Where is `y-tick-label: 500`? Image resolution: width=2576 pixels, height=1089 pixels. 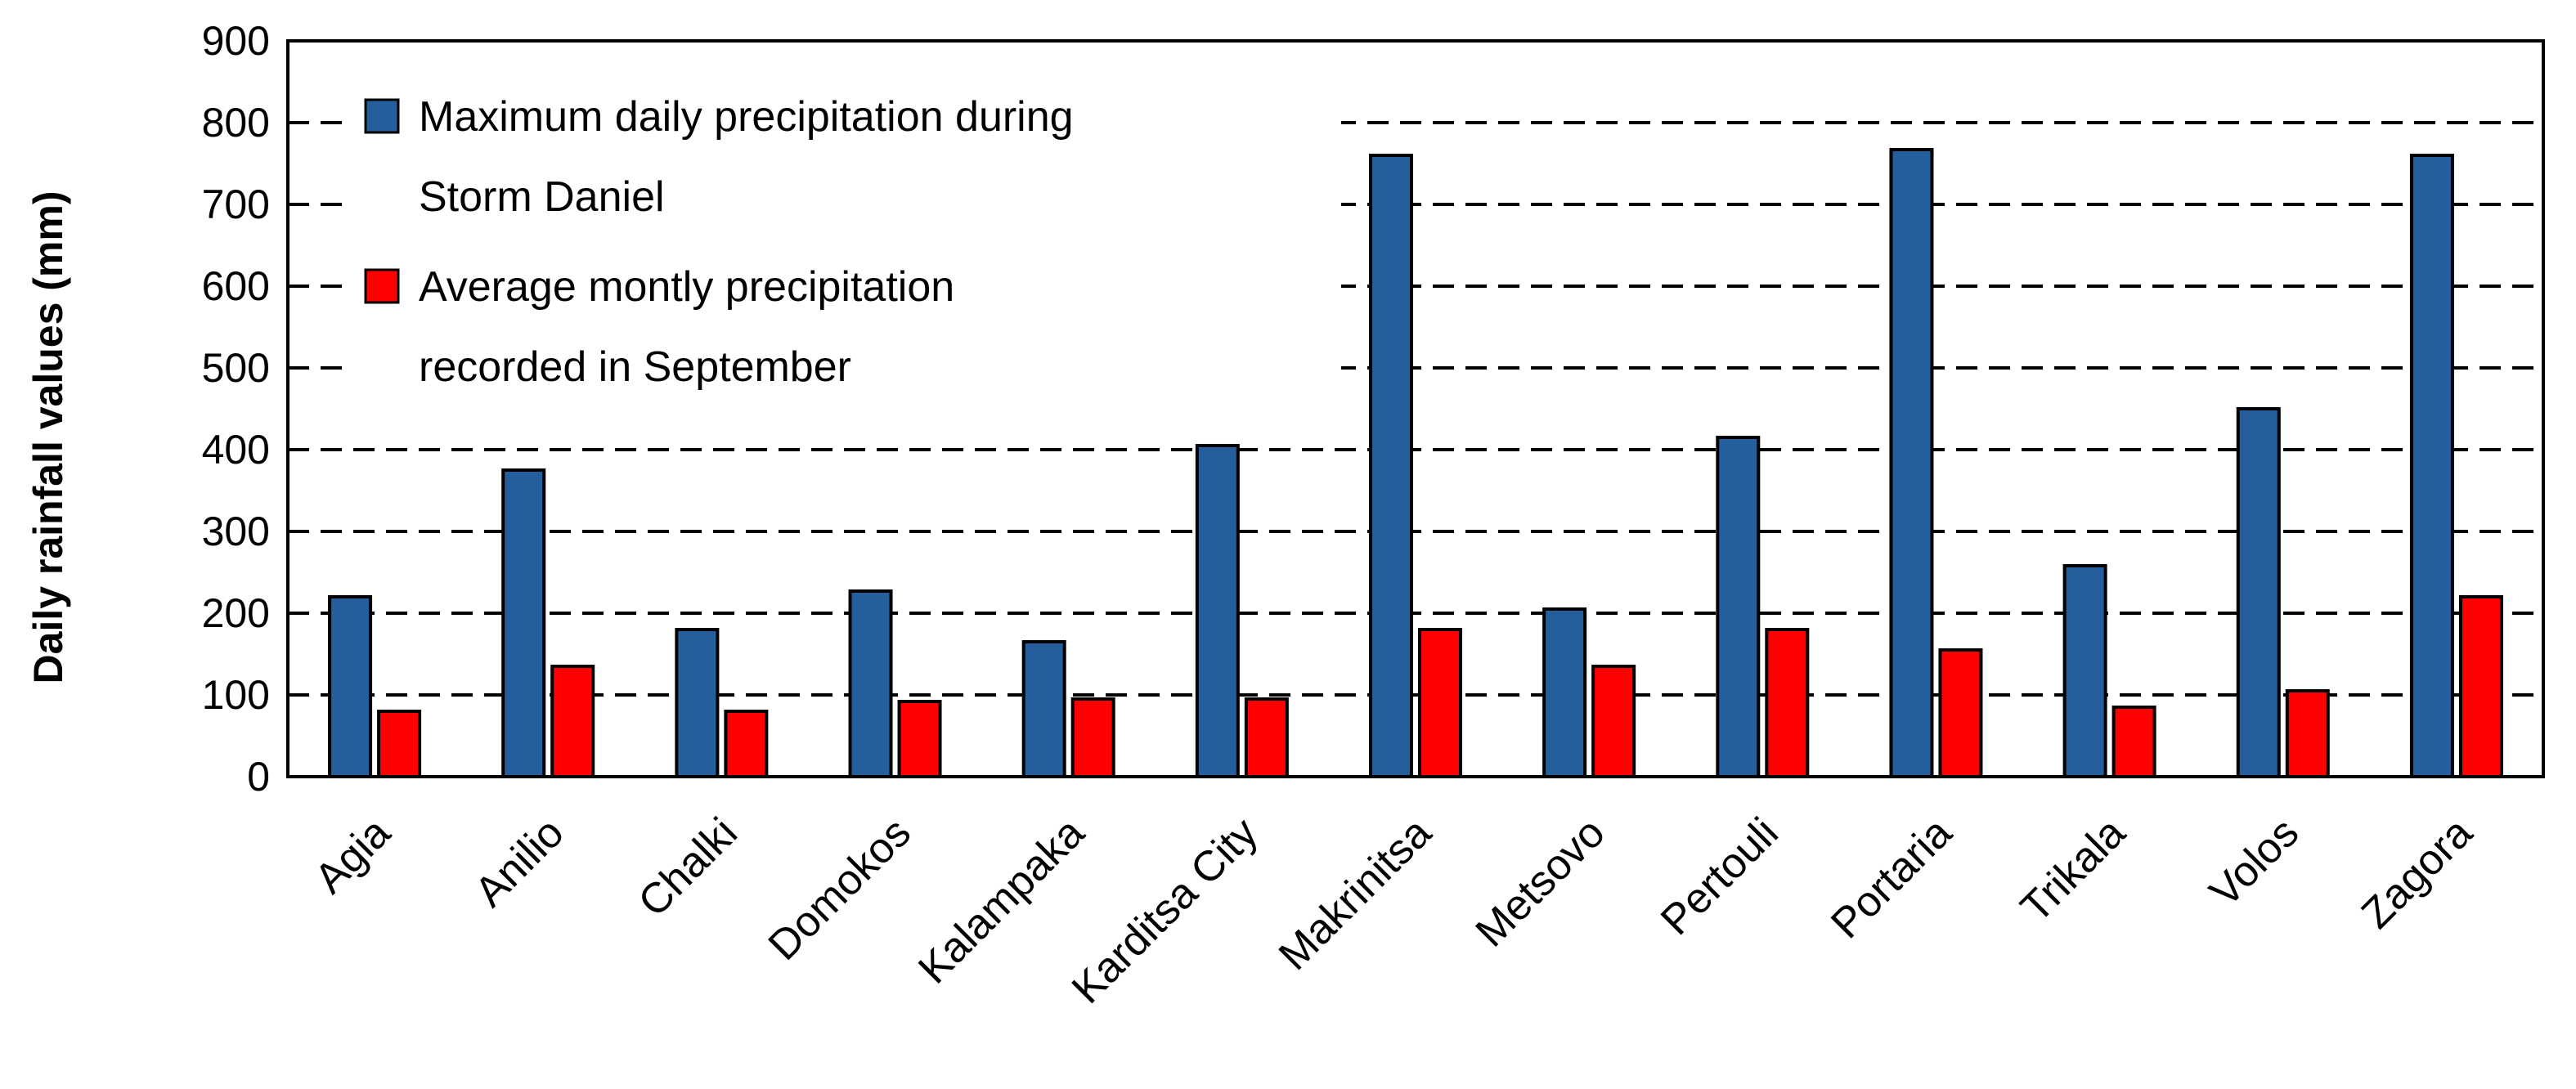 y-tick-label: 500 is located at coordinates (236, 368).